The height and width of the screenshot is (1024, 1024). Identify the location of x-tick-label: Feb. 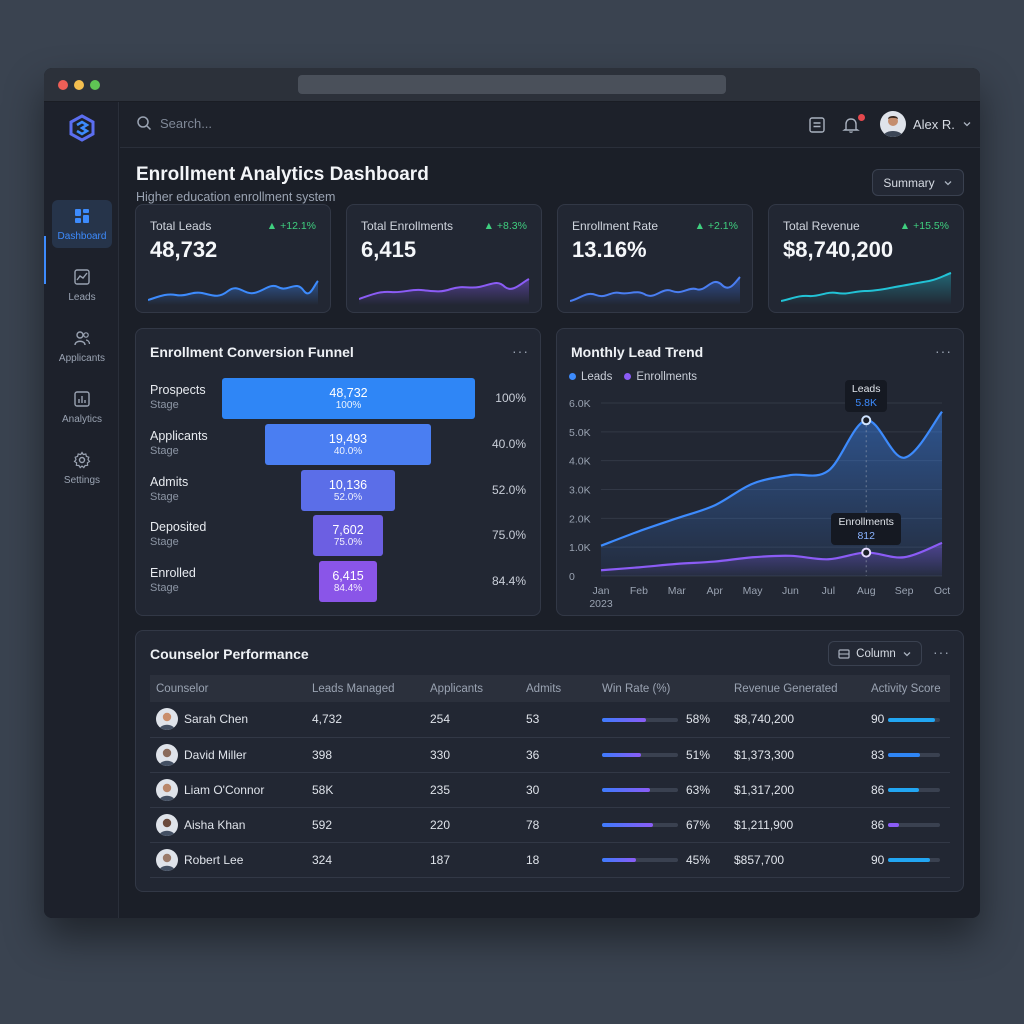
(639, 591).